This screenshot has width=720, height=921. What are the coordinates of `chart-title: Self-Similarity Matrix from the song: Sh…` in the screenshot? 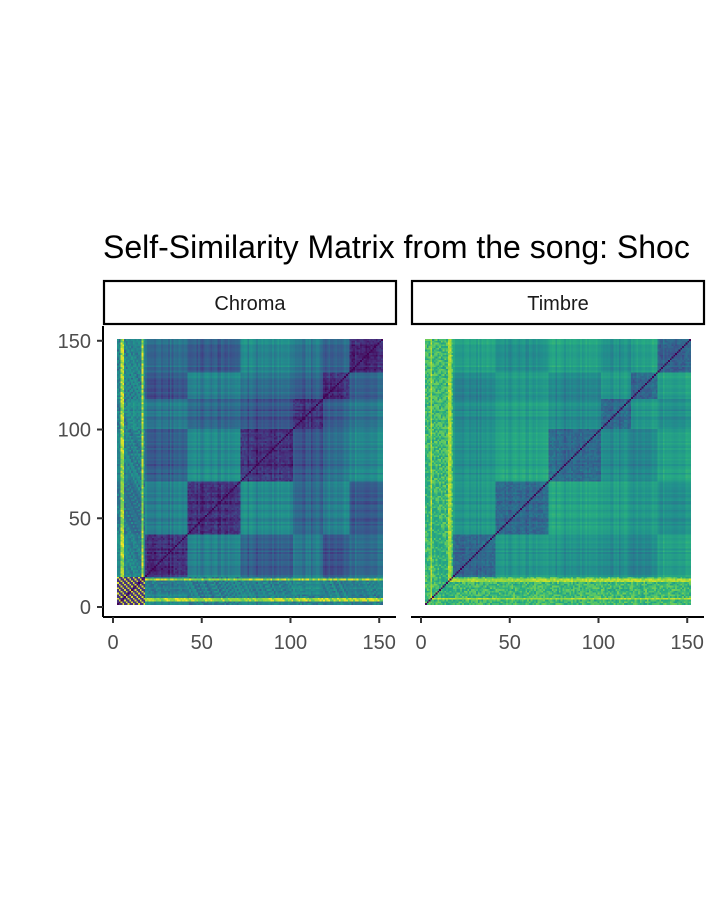 It's located at (396, 247).